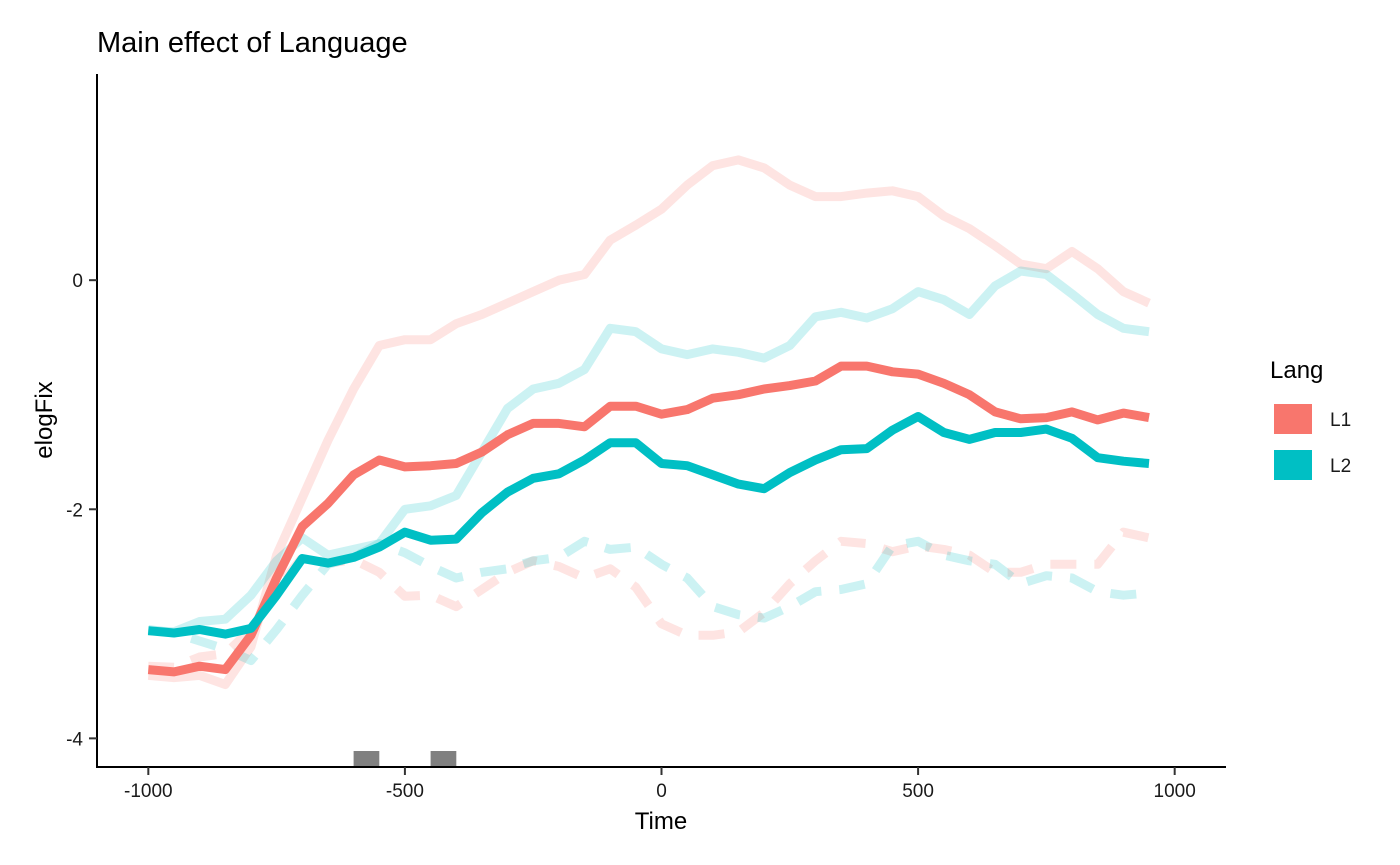 This screenshot has height=865, width=1400. What do you see at coordinates (252, 43) in the screenshot?
I see `chart-title: Main effect of Language` at bounding box center [252, 43].